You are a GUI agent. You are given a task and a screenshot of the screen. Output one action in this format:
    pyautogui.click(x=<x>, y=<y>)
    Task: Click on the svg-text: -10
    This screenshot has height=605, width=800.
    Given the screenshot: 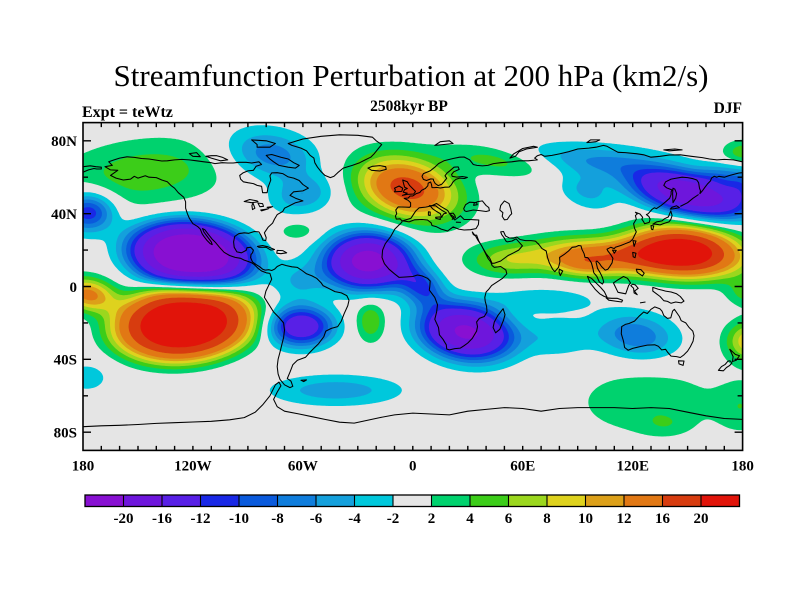 What is the action you would take?
    pyautogui.click(x=239, y=519)
    